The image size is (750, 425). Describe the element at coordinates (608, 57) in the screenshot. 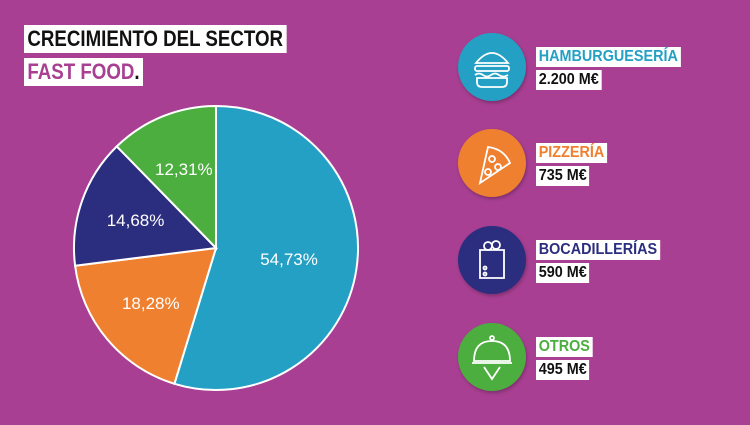

I see `legend-name: HAMBURGUESERÍA` at that location.